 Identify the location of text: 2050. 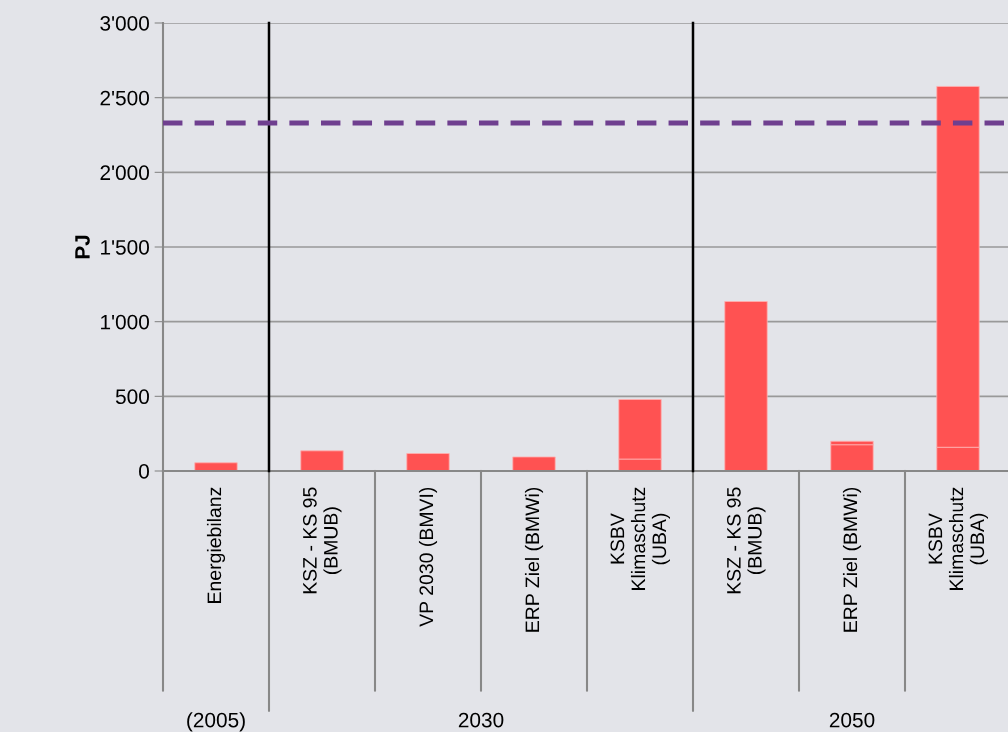
(852, 720).